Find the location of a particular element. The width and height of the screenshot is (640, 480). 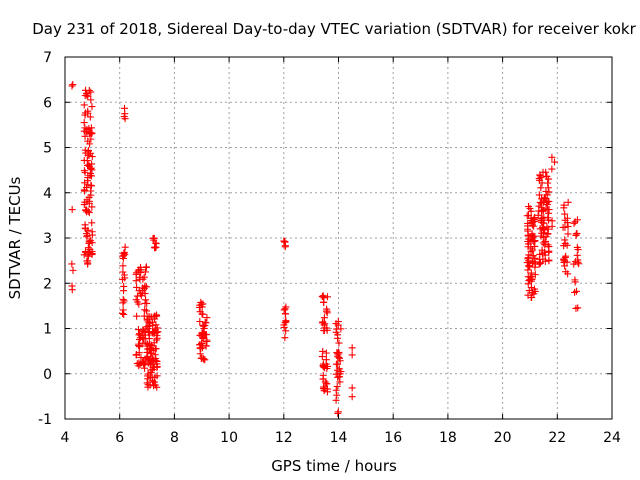

x-tick-label: 12 is located at coordinates (284, 438).